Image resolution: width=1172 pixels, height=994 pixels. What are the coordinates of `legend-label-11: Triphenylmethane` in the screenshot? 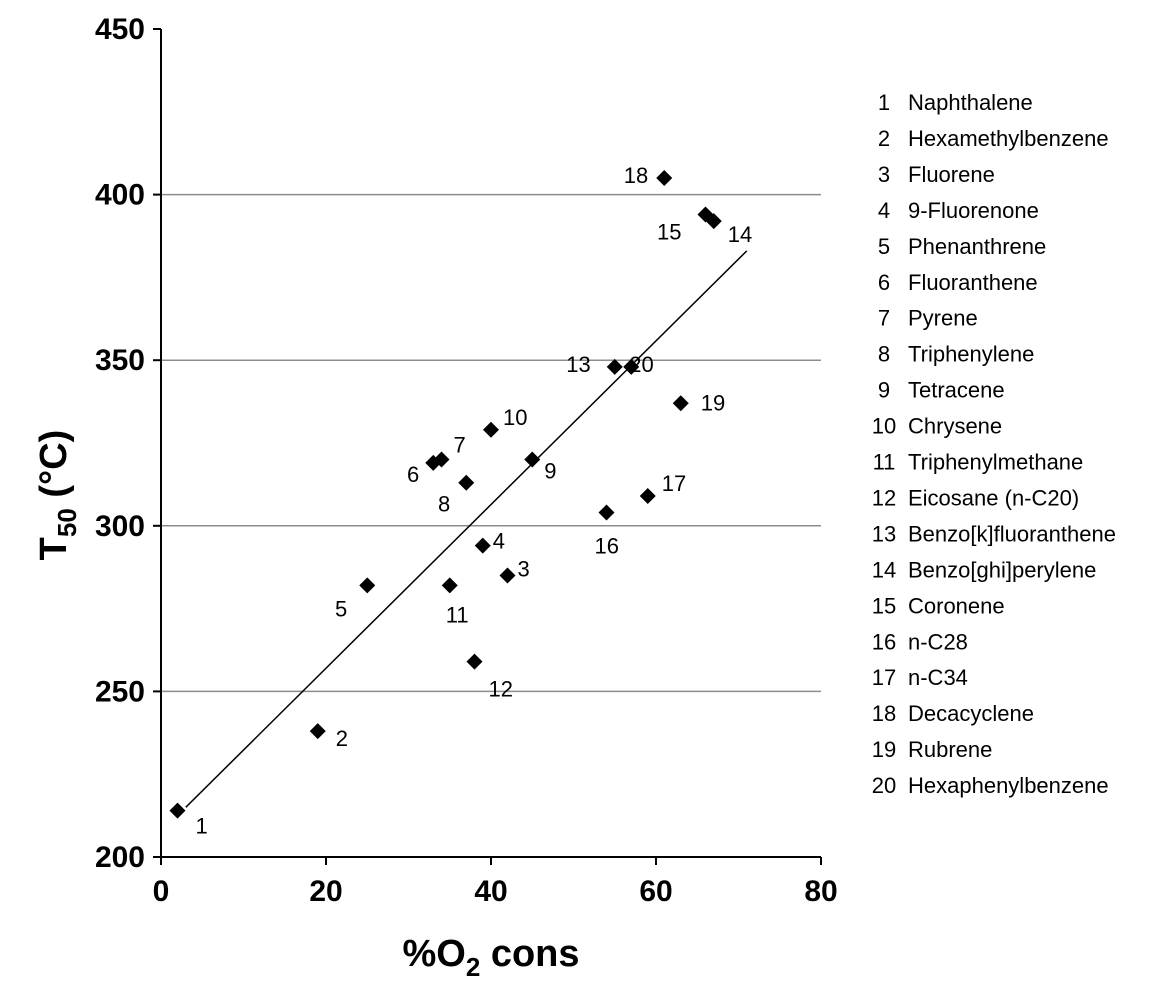 It's located at (995, 462).